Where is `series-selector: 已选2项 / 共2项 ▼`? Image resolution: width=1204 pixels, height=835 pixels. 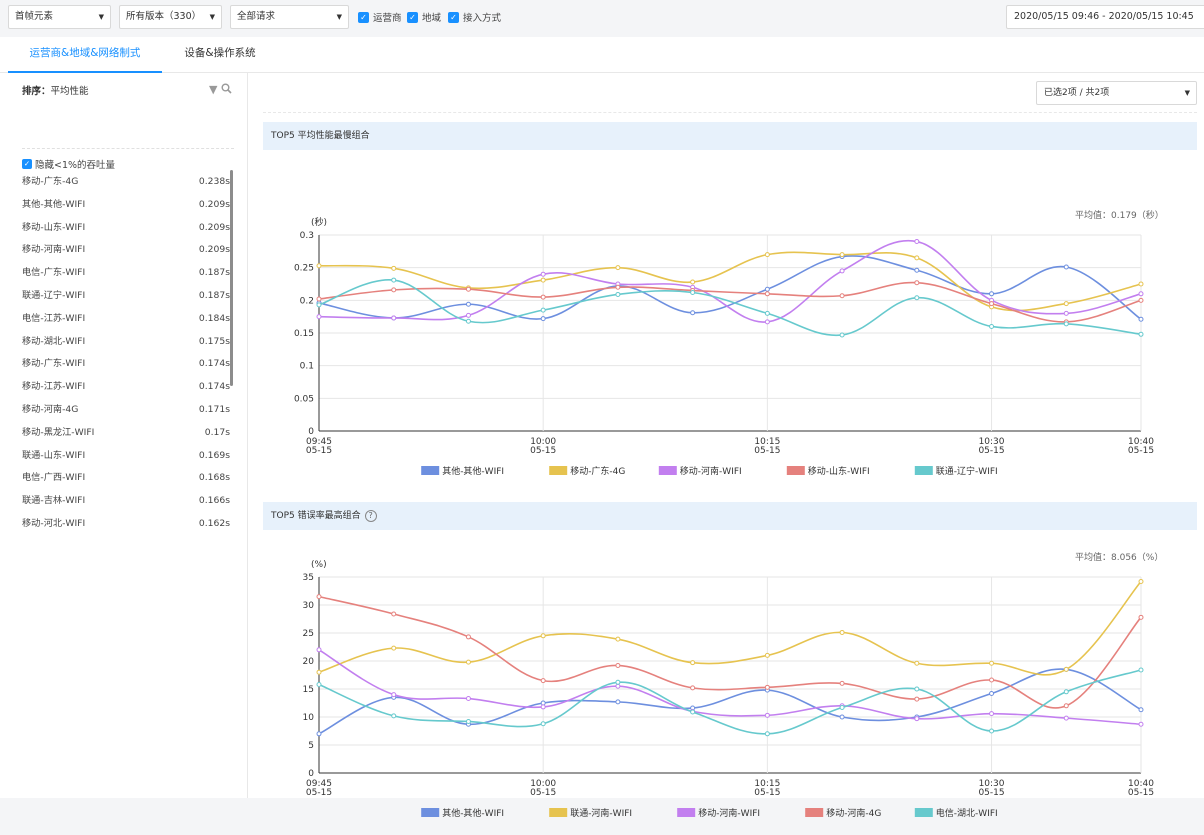
series-selector: 已选2项 / 共2项 ▼ is located at coordinates (1116, 93).